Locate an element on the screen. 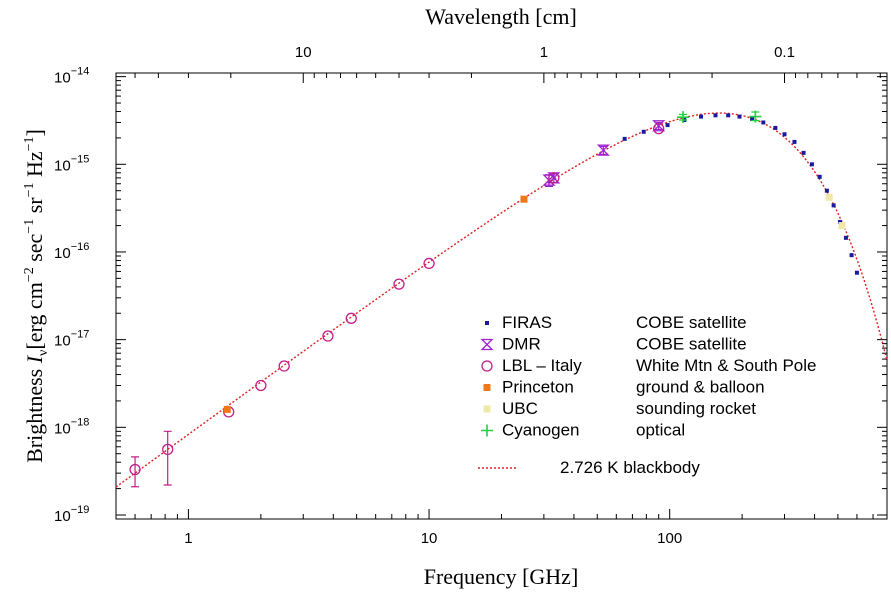 Image resolution: width=891 pixels, height=592 pixels. y-axis-title: Brightness Iν[erg cm−2 sec−1 sr−1 Hz−1] is located at coordinates (36, 296).